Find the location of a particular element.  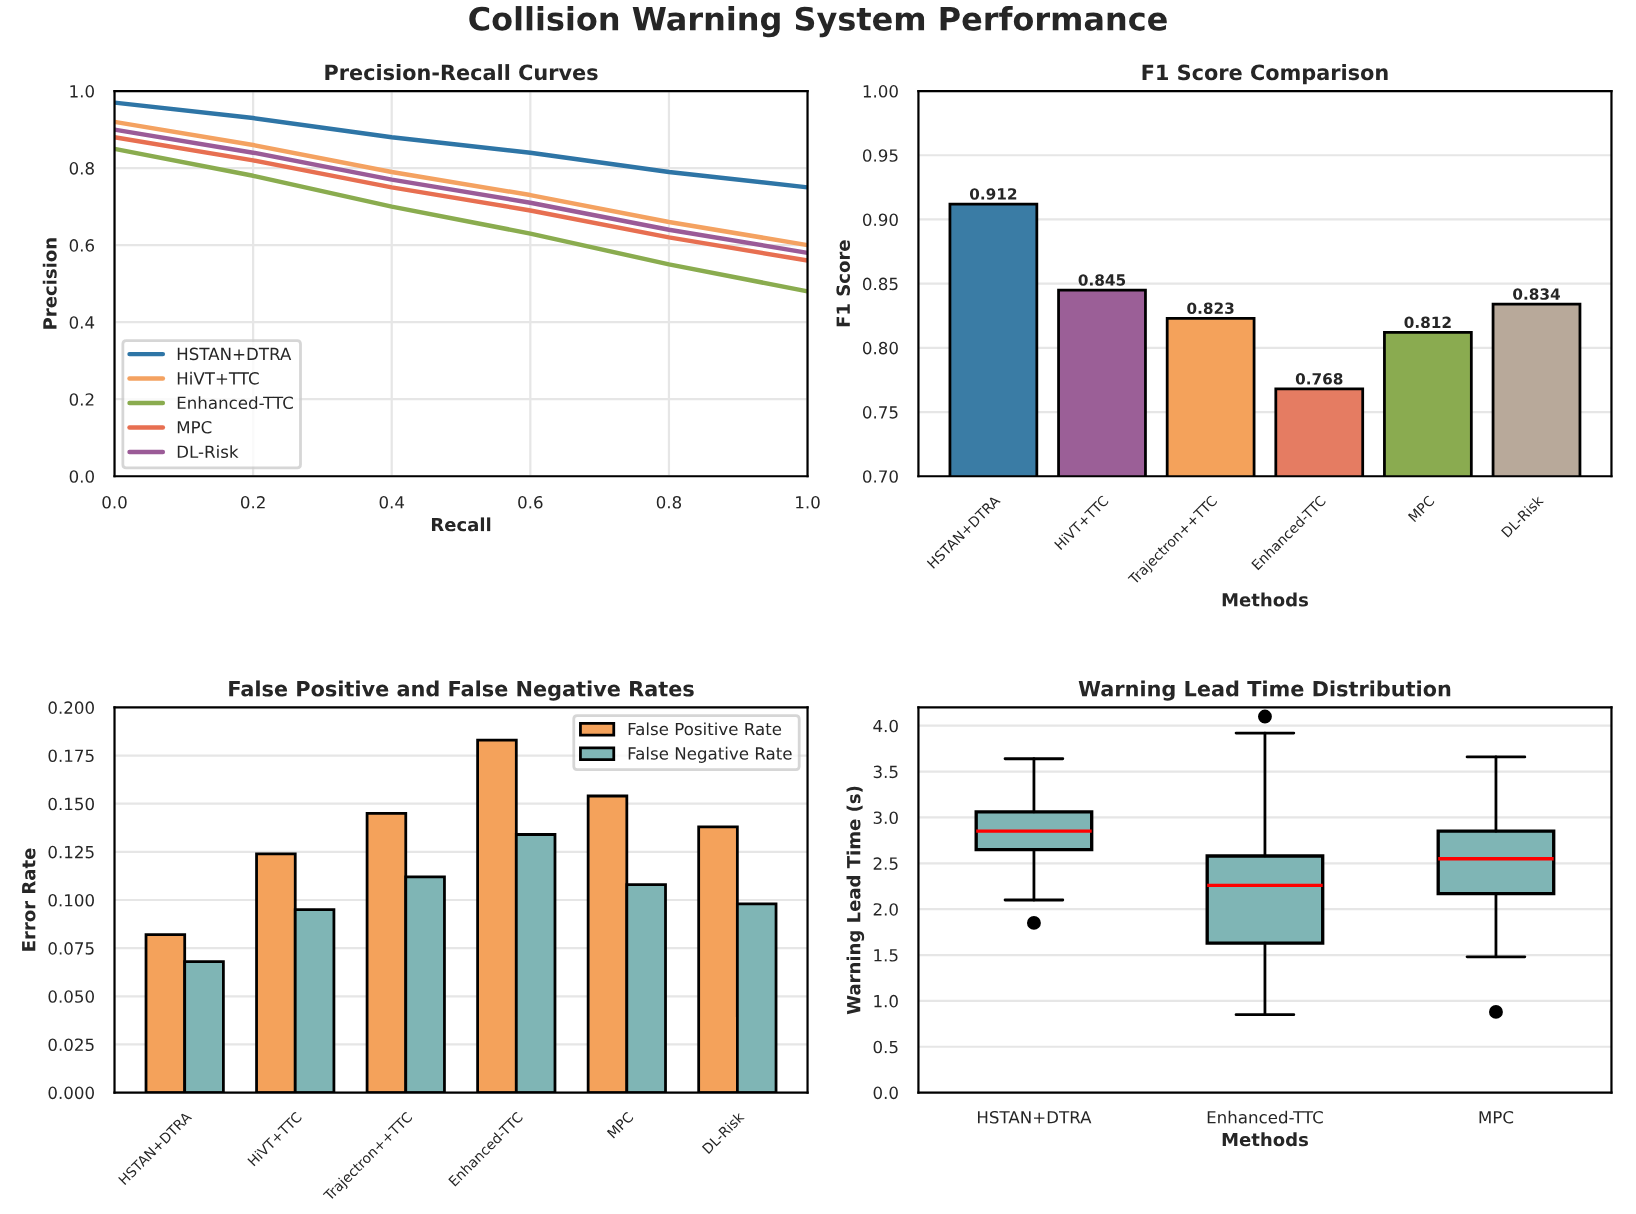

y-tick-label: 3.0 is located at coordinates (885, 818).